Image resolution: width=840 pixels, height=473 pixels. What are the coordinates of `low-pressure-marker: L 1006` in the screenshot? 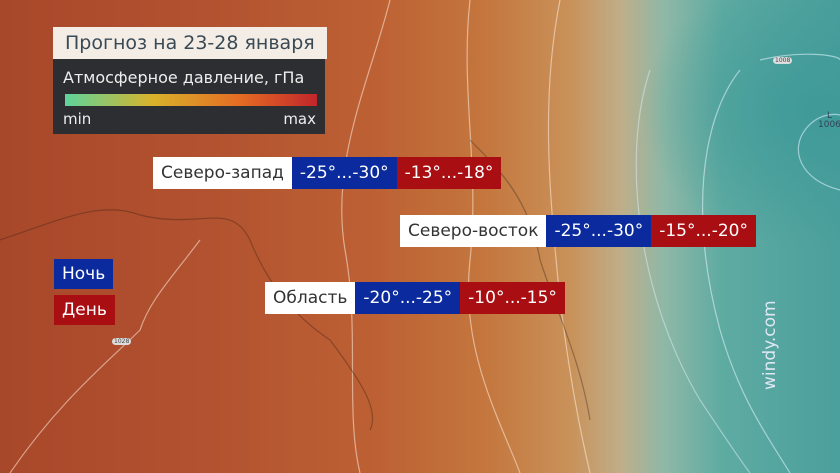 It's located at (829, 121).